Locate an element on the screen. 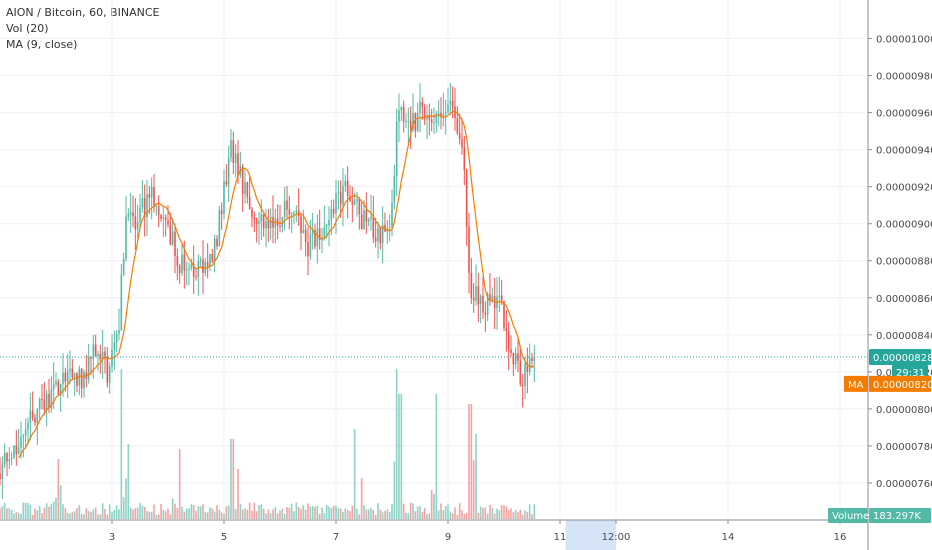  time-tick-label: 11 is located at coordinates (560, 537).